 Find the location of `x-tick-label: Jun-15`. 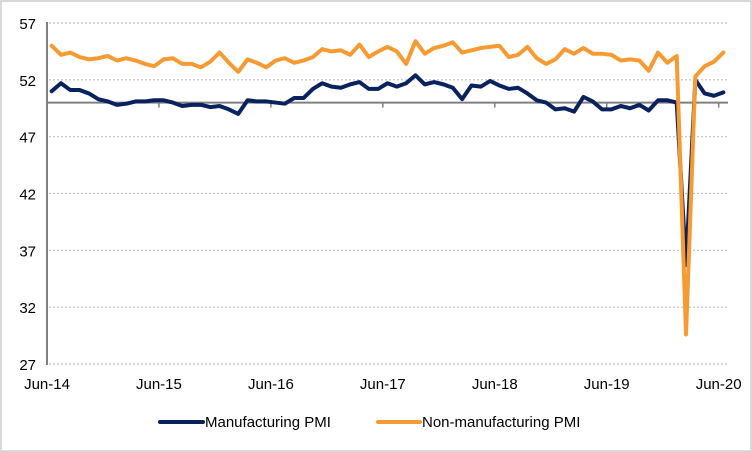

x-tick-label: Jun-15 is located at coordinates (159, 384).